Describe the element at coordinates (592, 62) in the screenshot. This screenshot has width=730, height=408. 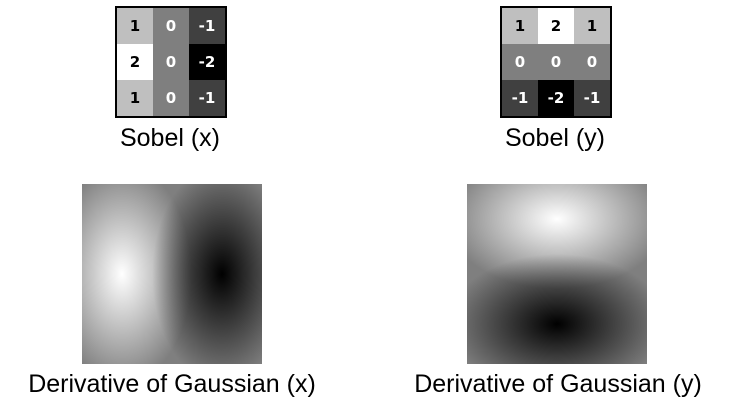
I see `sobel-y-cell-r2c3: 0` at that location.